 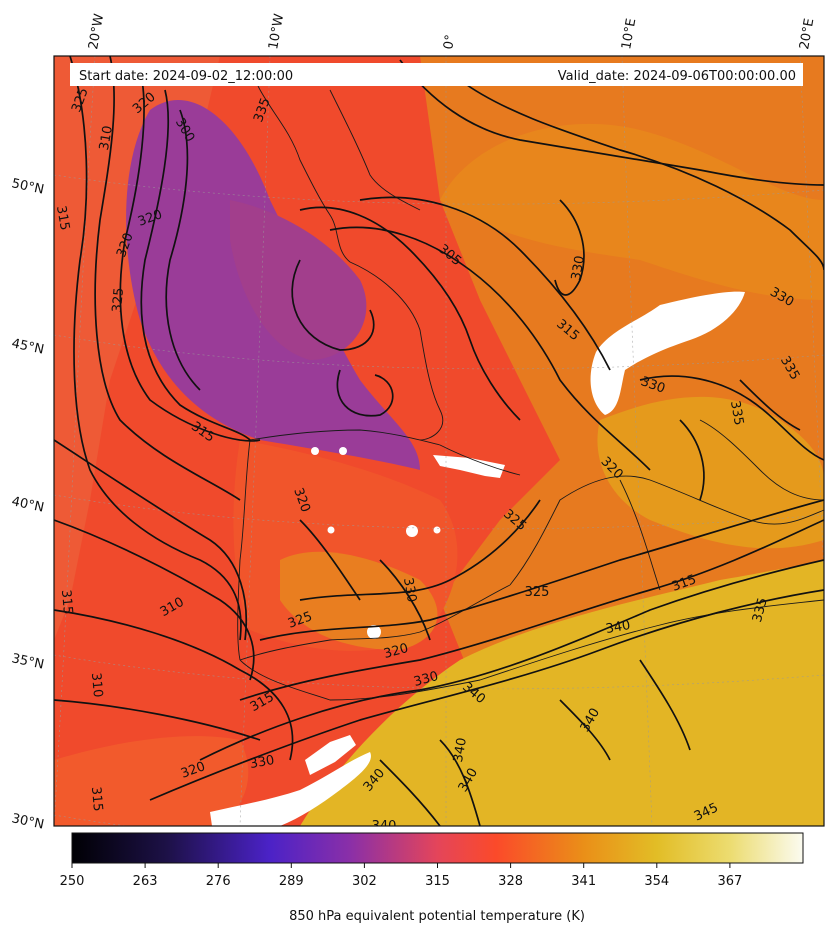 What do you see at coordinates (437, 881) in the screenshot?
I see `colorbar-tick-label: 315` at bounding box center [437, 881].